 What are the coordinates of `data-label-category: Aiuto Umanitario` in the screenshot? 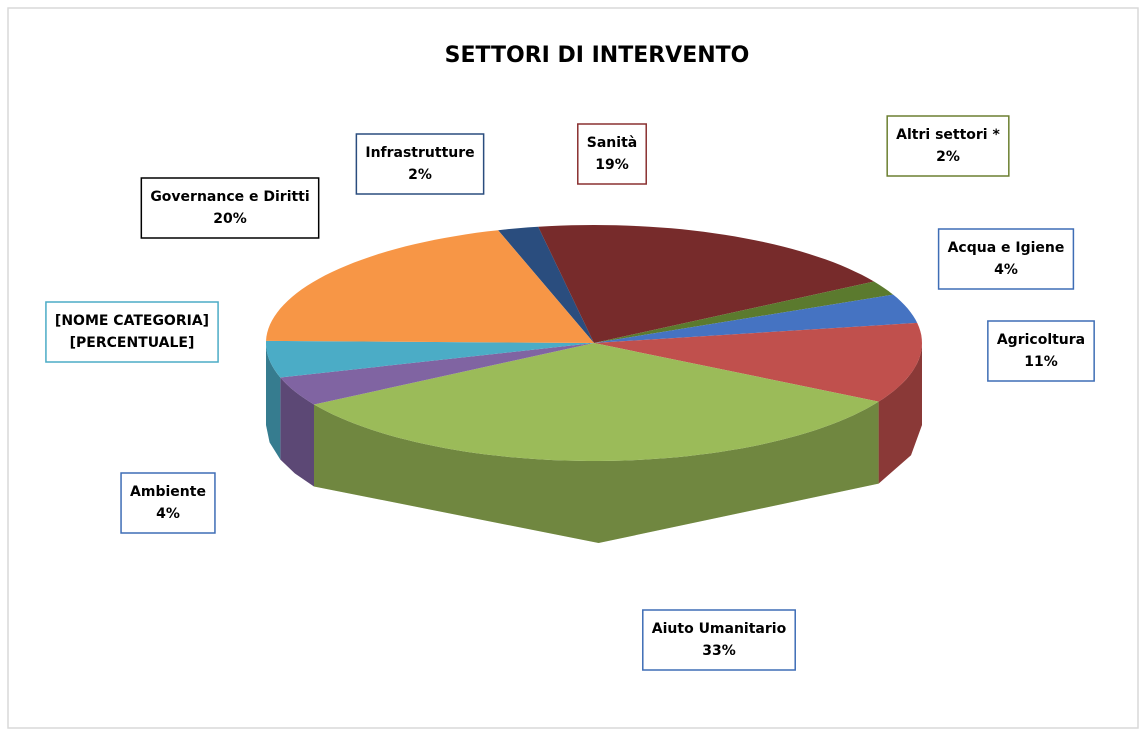 It's located at (719, 629).